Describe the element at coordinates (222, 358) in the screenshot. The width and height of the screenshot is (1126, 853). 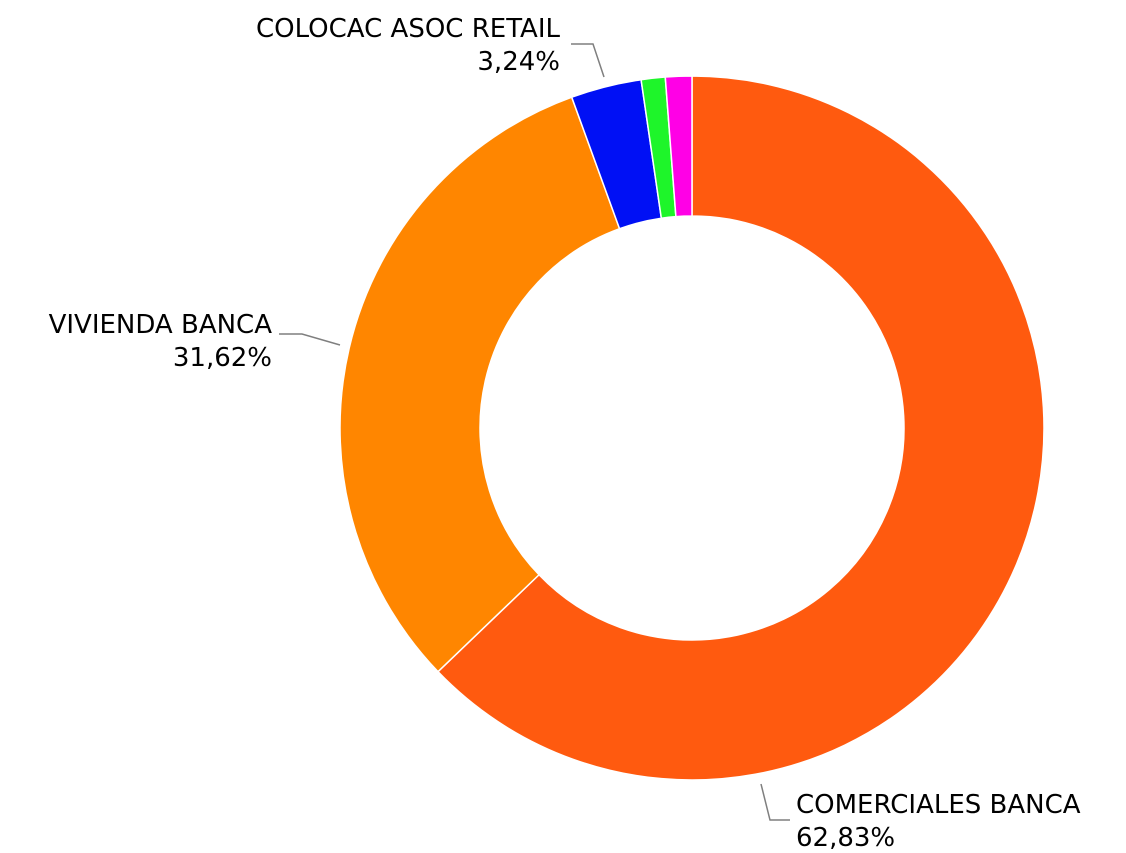
I see `slice-value-vivienda-banca: 31,62%` at that location.